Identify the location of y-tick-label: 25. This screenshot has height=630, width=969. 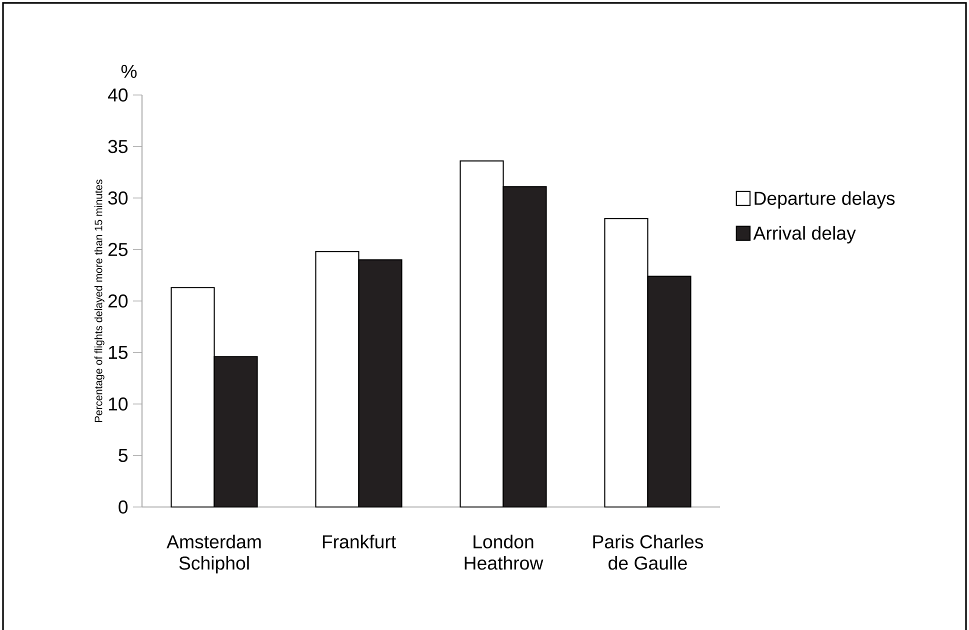
(118, 249).